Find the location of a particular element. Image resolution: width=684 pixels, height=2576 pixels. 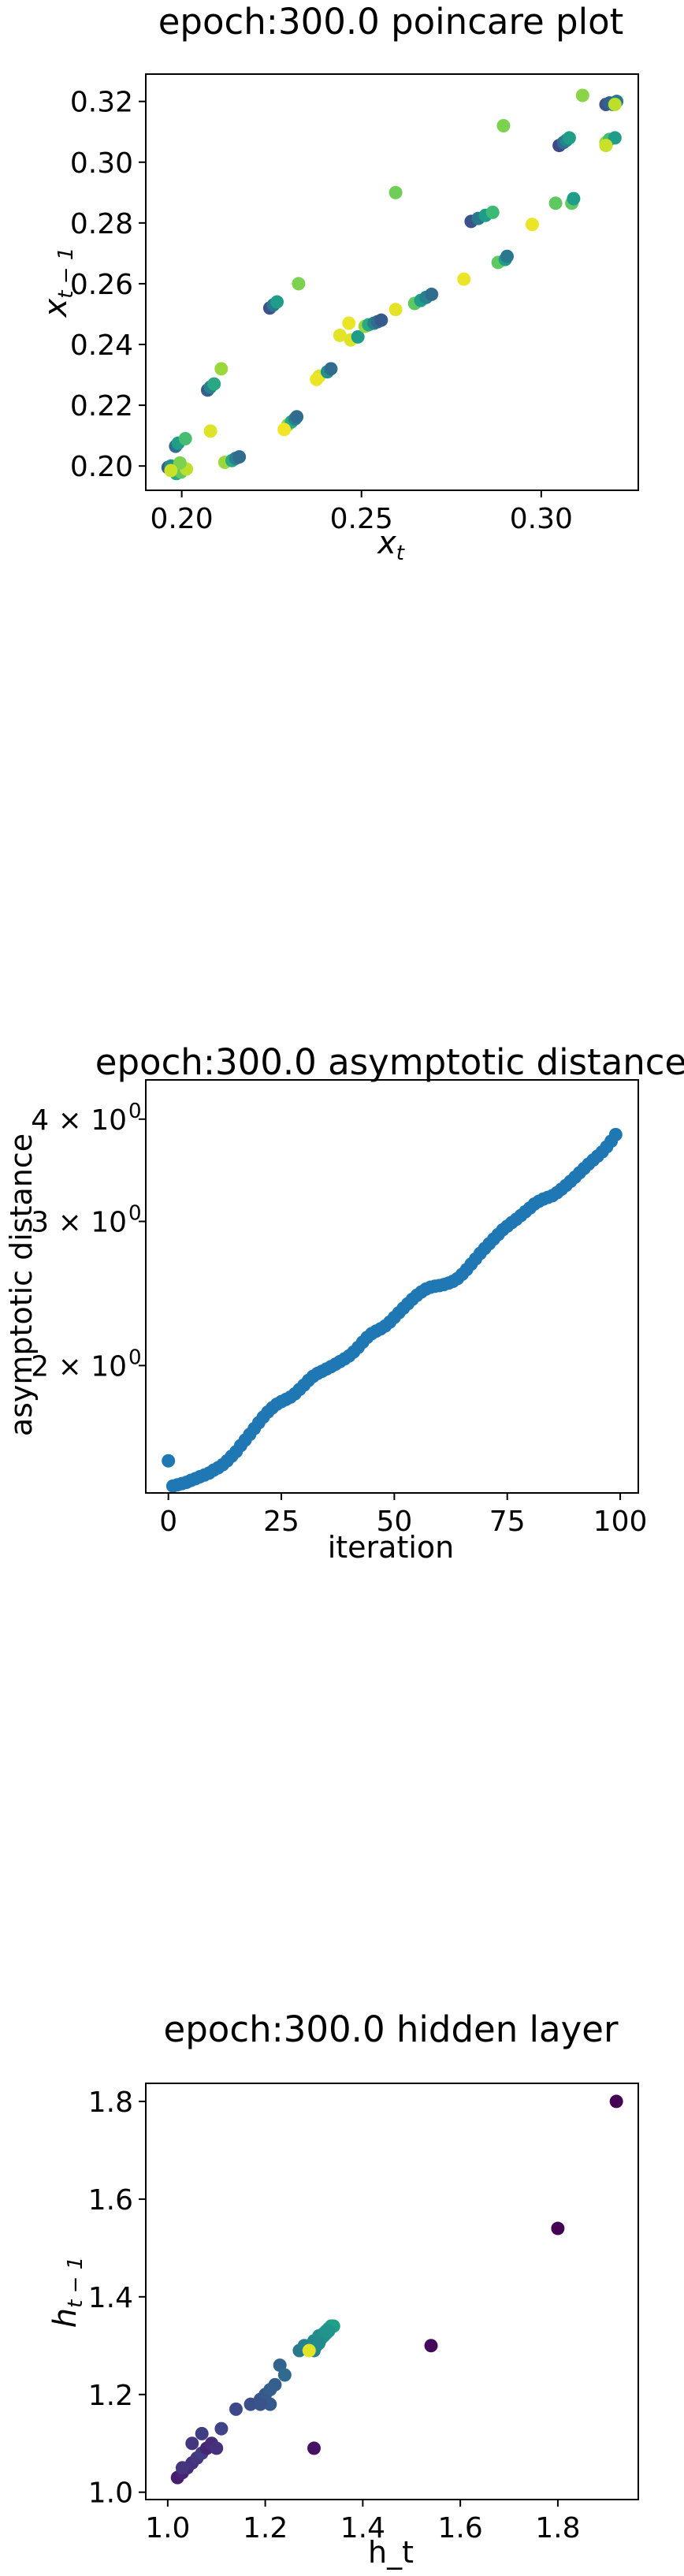

poincare-title: epoch:300.0 poincare plot is located at coordinates (391, 22).